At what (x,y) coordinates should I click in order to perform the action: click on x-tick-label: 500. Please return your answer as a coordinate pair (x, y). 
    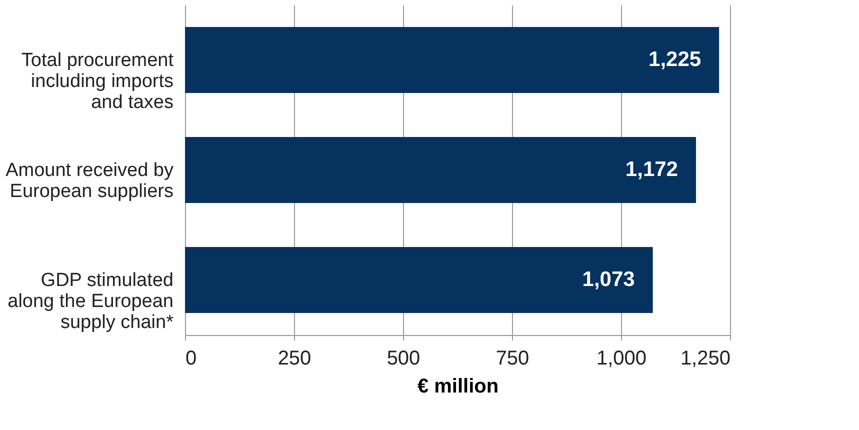
    Looking at the image, I should click on (403, 359).